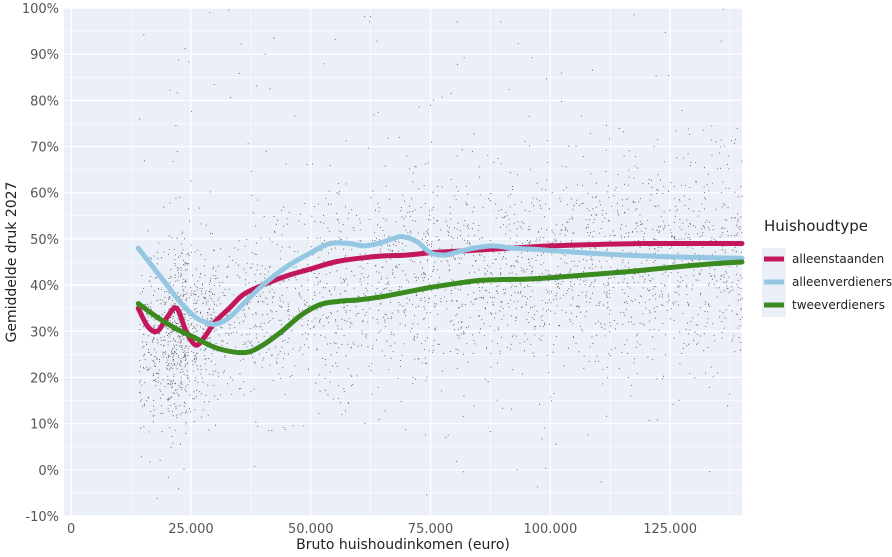 The image size is (892, 557). Describe the element at coordinates (44, 378) in the screenshot. I see `y-tick-label: 20%` at that location.